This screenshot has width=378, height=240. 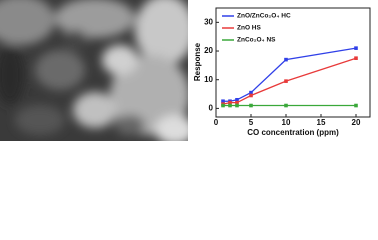 What do you see at coordinates (208, 50) in the screenshot?
I see `y-tick-label: 20` at bounding box center [208, 50].